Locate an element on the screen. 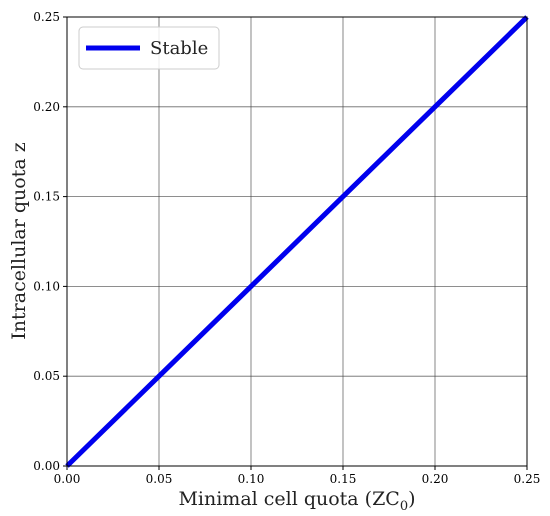 The width and height of the screenshot is (550, 516). x-tick-label: 0.15 is located at coordinates (343, 479).